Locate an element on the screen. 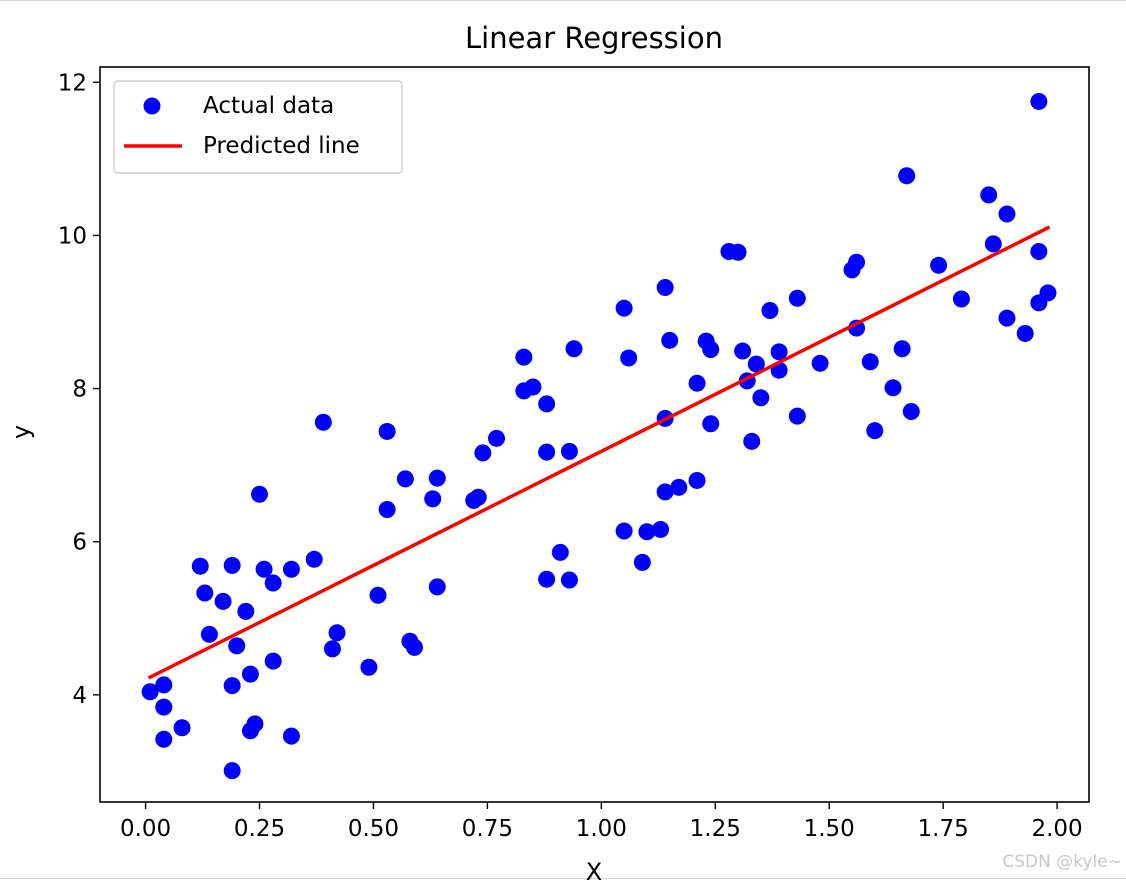 Image resolution: width=1126 pixels, height=881 pixels. x-tick-label: 2.00 is located at coordinates (1056, 829).